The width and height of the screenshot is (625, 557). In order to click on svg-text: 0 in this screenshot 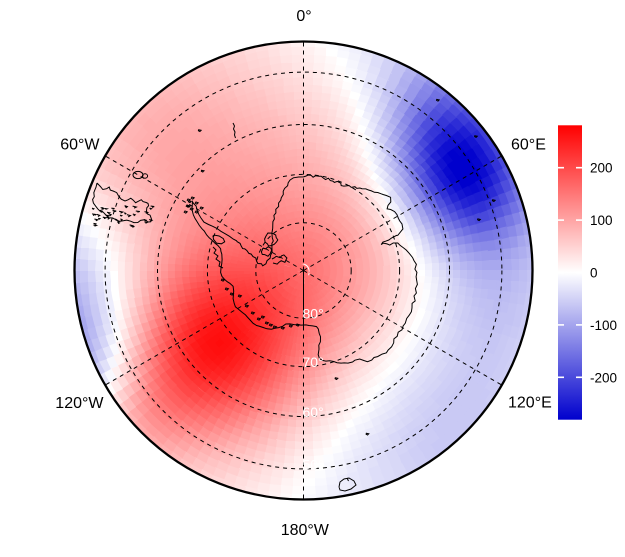, I will do `click(594, 273)`.